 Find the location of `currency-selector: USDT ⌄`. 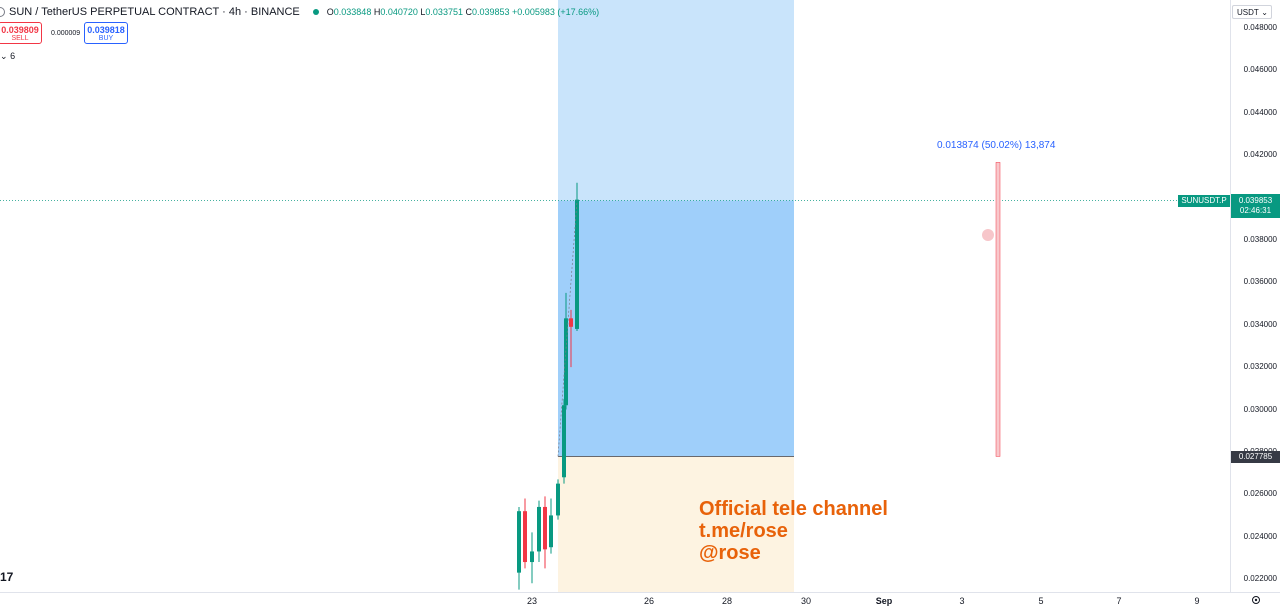

currency-selector: USDT ⌄ is located at coordinates (1252, 12).